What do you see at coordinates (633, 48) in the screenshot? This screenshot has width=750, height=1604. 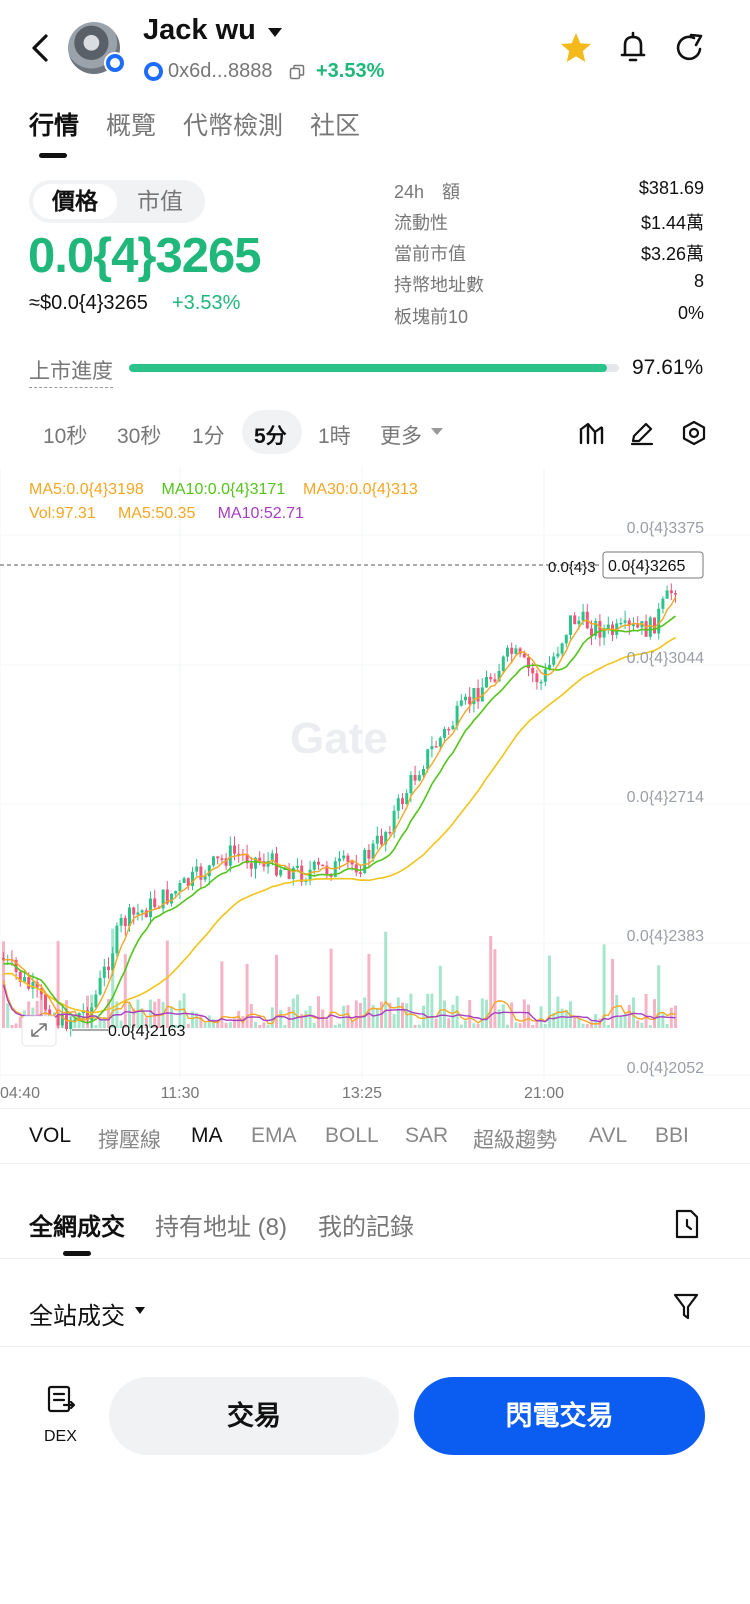 I see `alert-bell-icon` at bounding box center [633, 48].